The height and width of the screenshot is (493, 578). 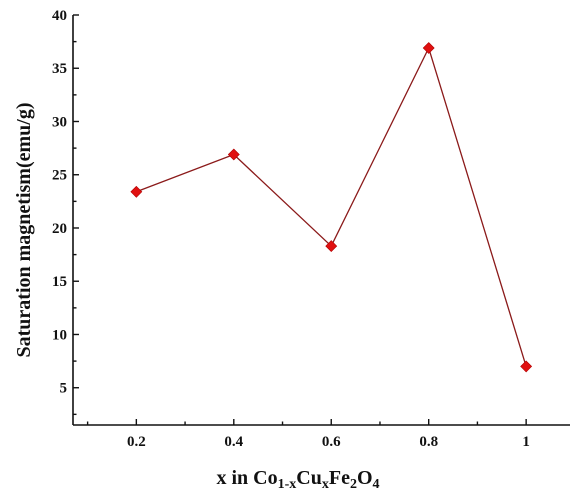 What do you see at coordinates (233, 442) in the screenshot?
I see `x-tick-label: 0.4` at bounding box center [233, 442].